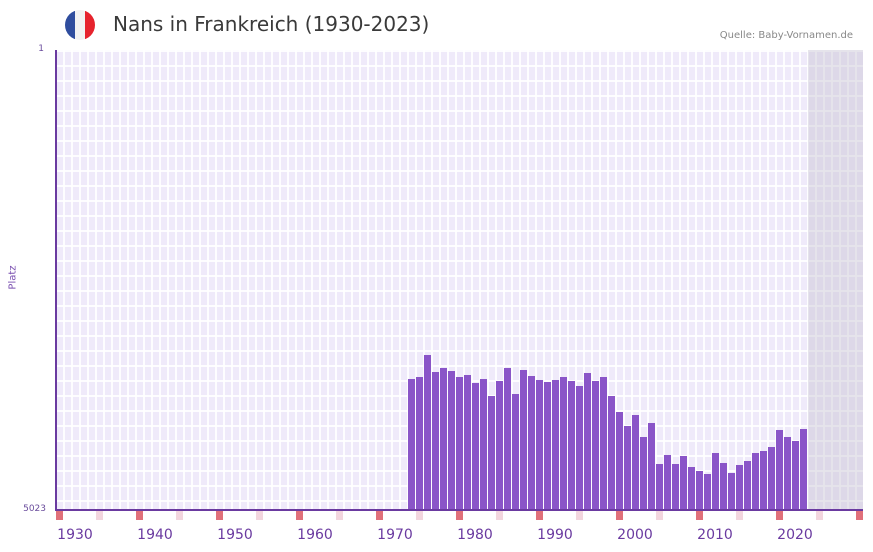 The image size is (873, 552). Describe the element at coordinates (731, 491) in the screenshot. I see `bar-2012` at that location.